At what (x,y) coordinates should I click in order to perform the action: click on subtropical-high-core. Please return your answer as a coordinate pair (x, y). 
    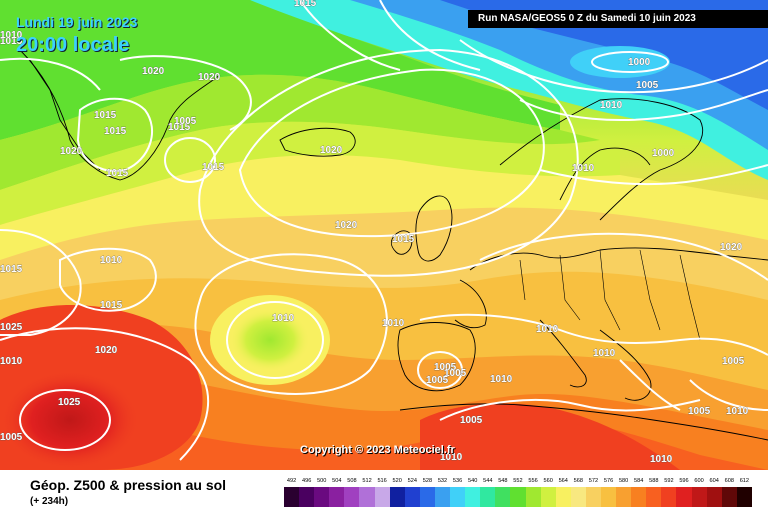
    Looking at the image, I should click on (70, 420).